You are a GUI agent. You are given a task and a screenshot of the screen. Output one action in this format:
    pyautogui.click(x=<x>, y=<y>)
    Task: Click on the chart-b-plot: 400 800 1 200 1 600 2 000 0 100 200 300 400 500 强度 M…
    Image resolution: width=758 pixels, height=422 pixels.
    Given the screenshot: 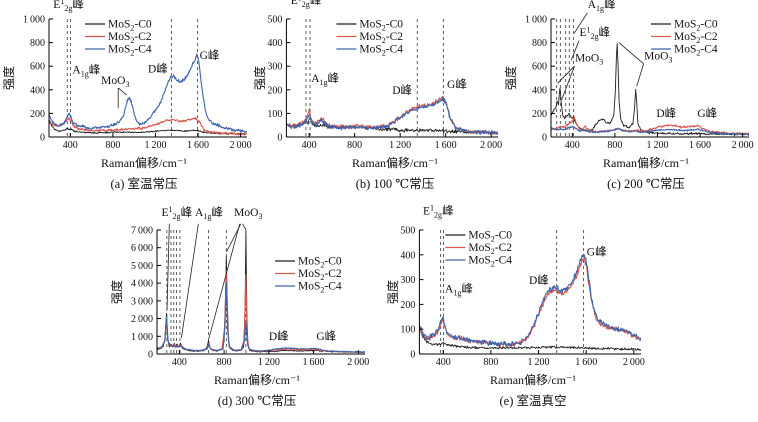 What is the action you would take?
    pyautogui.click(x=377, y=75)
    